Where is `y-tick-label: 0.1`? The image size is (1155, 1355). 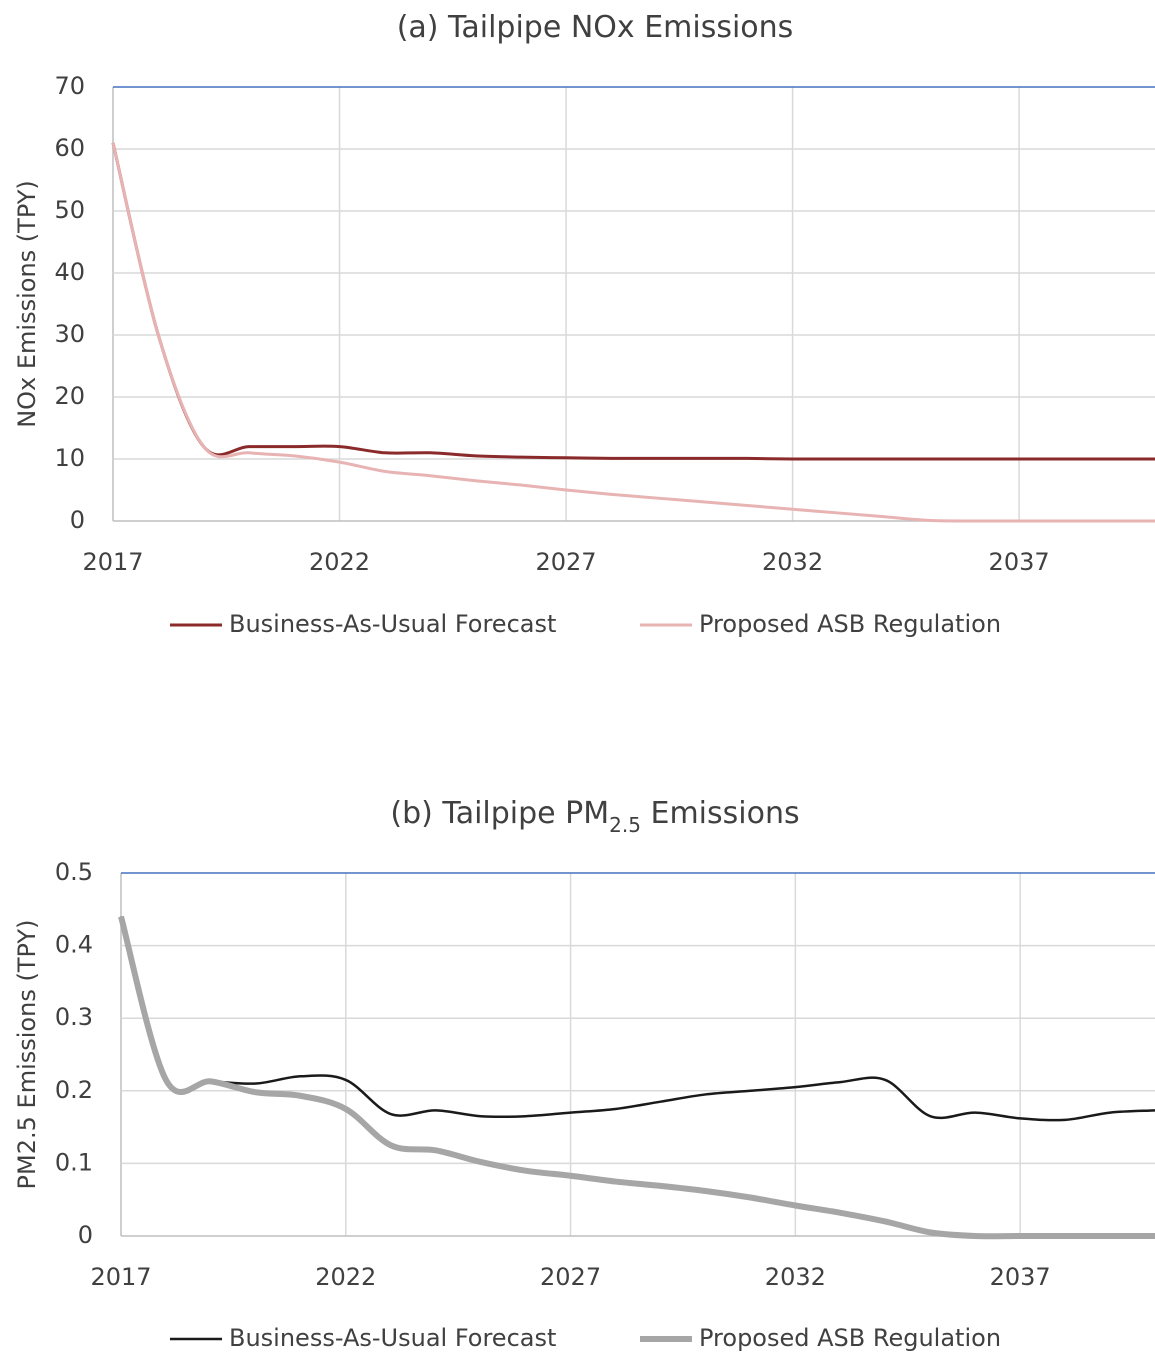
y-tick-label: 0.1 is located at coordinates (74, 1162).